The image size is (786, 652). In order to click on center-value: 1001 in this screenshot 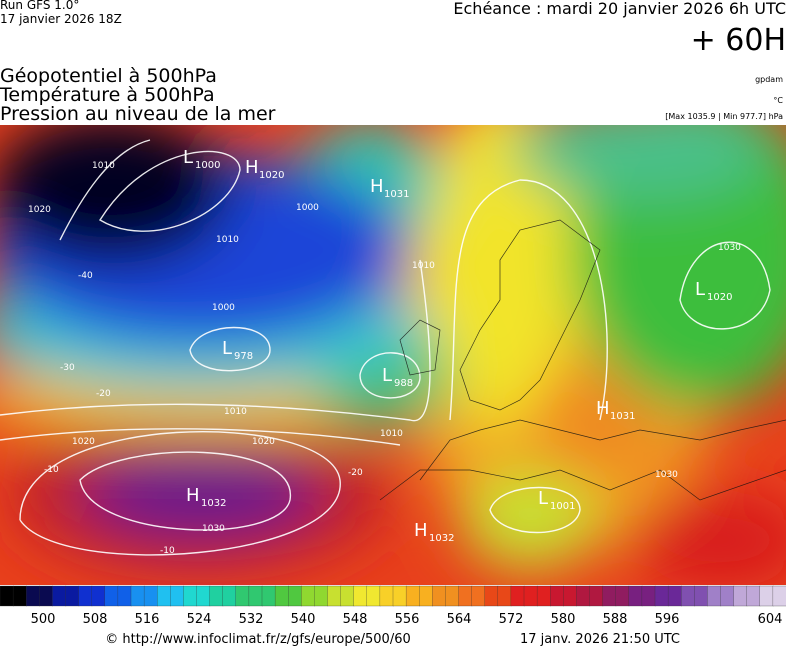, I will do `click(562, 506)`.